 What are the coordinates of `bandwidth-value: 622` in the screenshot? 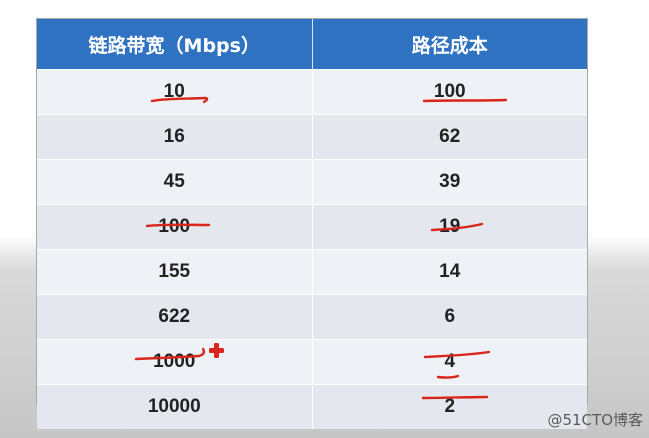 It's located at (174, 316).